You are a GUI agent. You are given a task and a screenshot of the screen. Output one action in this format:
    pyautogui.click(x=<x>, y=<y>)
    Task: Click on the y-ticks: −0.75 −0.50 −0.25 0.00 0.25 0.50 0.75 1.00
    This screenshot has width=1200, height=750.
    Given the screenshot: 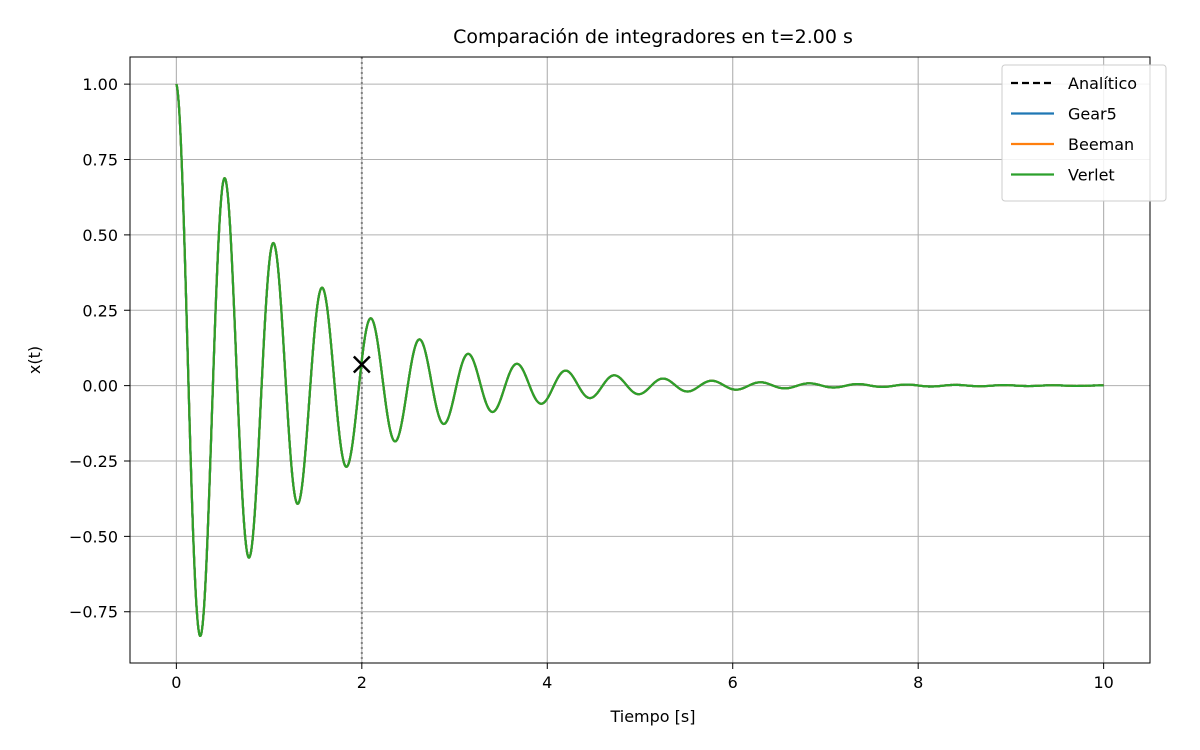 What is the action you would take?
    pyautogui.click(x=99, y=348)
    